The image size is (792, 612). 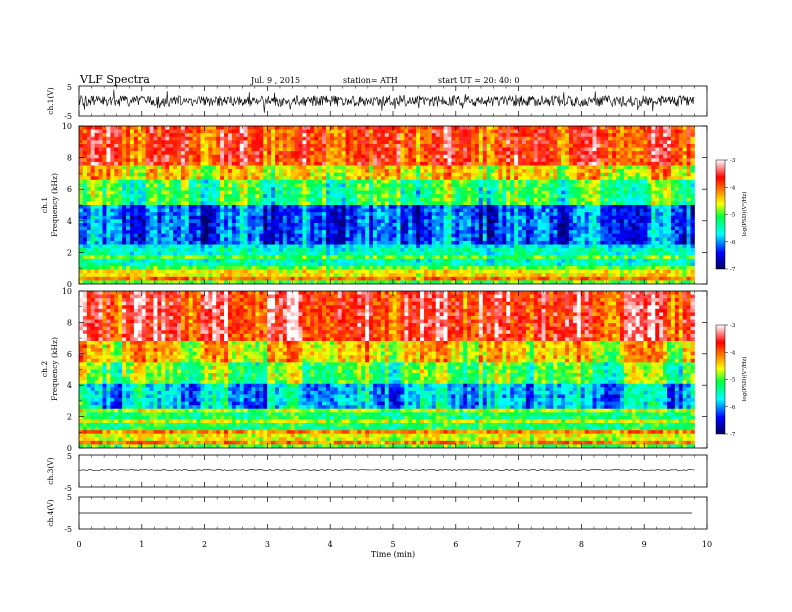 What do you see at coordinates (386, 101) in the screenshot?
I see `ch1-waveform-line` at bounding box center [386, 101].